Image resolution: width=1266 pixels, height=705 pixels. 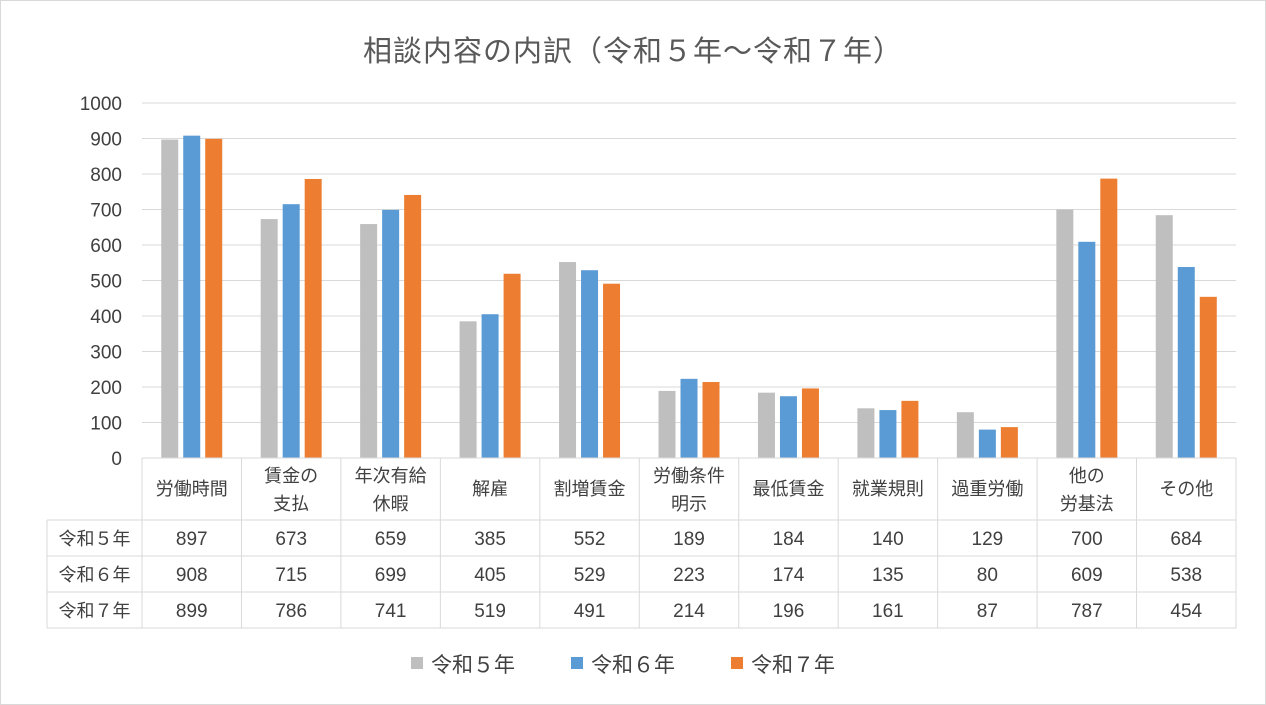 I want to click on table-cell: 659, so click(x=391, y=539).